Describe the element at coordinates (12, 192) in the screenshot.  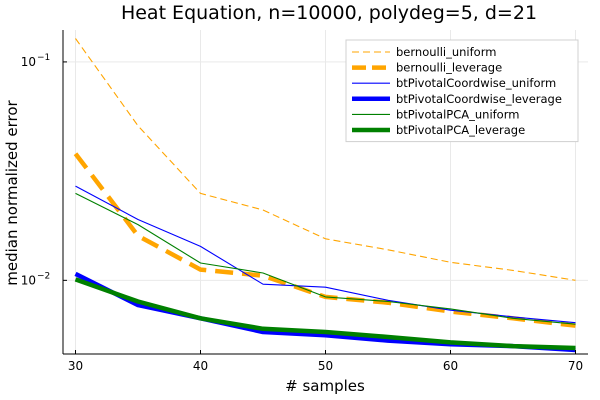
I see `y-axis-label: median normalized error` at that location.